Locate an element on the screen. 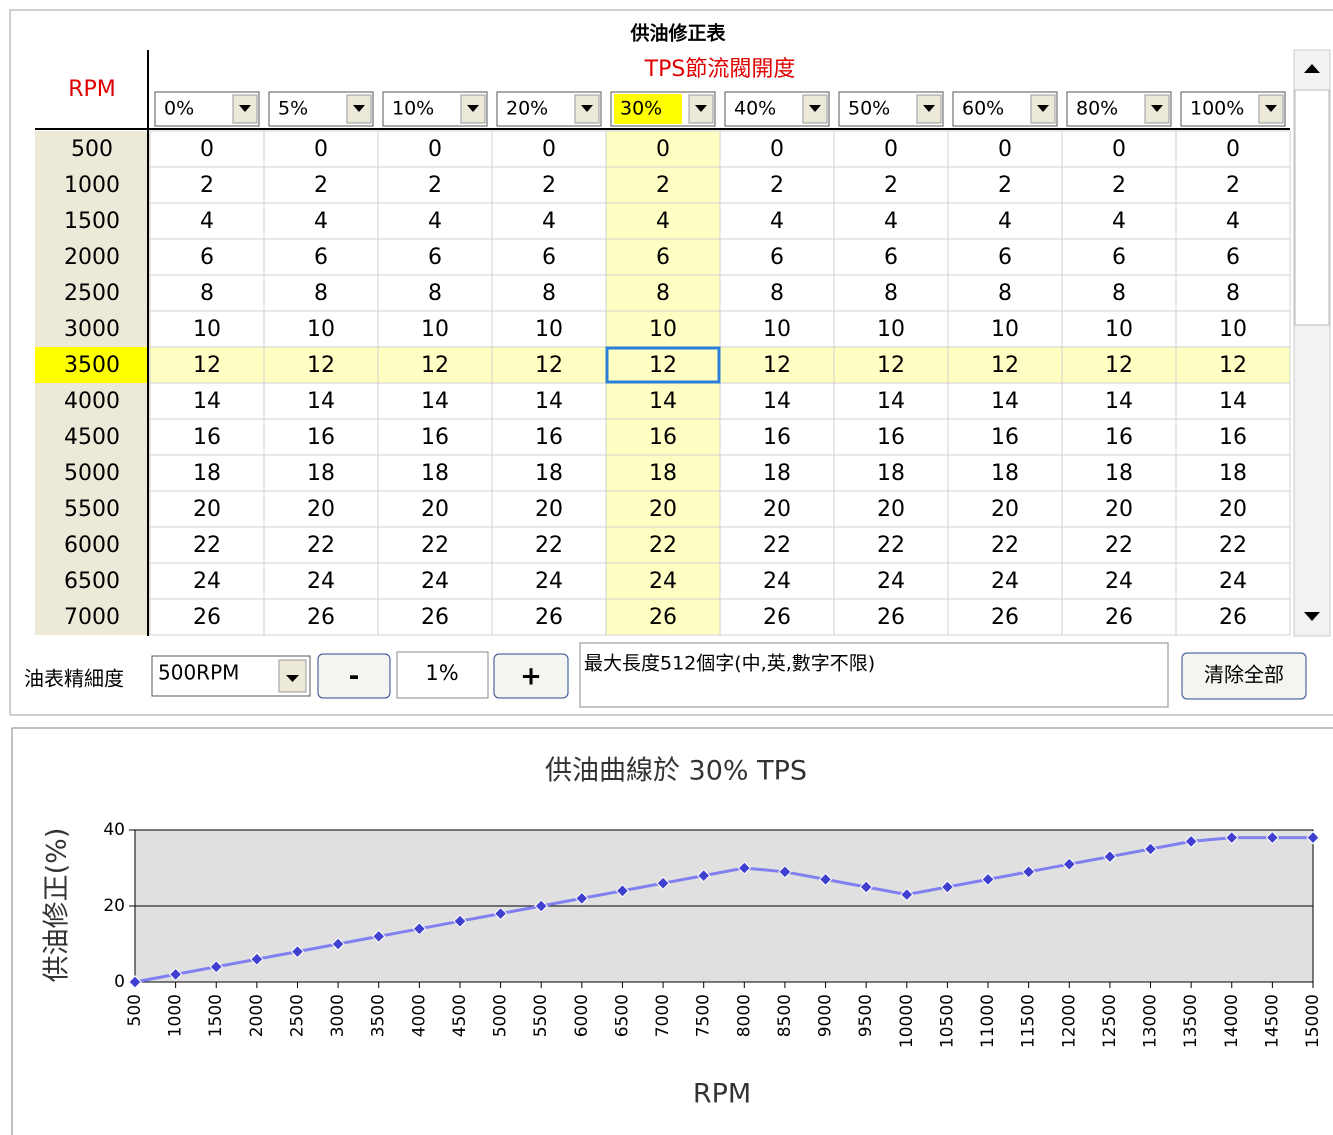 The width and height of the screenshot is (1333, 1135). y-tick-label: 40 is located at coordinates (114, 830).